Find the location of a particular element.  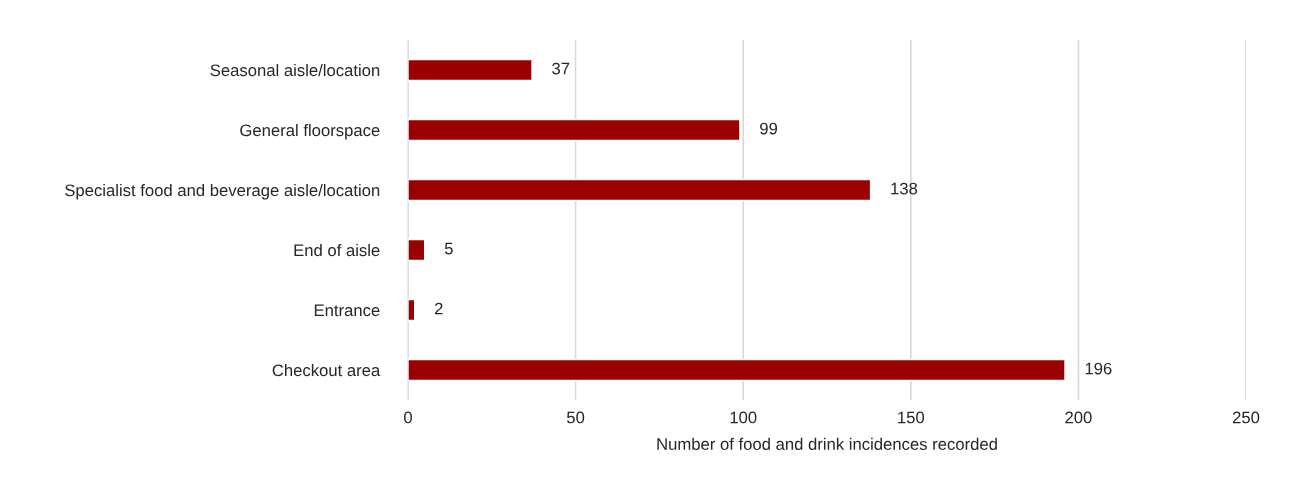

y-tick-label: Specialist food and beverage aisle/location is located at coordinates (222, 191).